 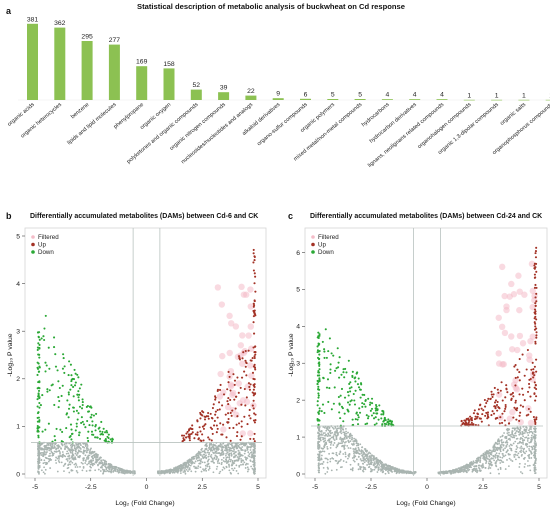 What do you see at coordinates (328, 237) in the screenshot?
I see `legend-label: Filtered` at bounding box center [328, 237].